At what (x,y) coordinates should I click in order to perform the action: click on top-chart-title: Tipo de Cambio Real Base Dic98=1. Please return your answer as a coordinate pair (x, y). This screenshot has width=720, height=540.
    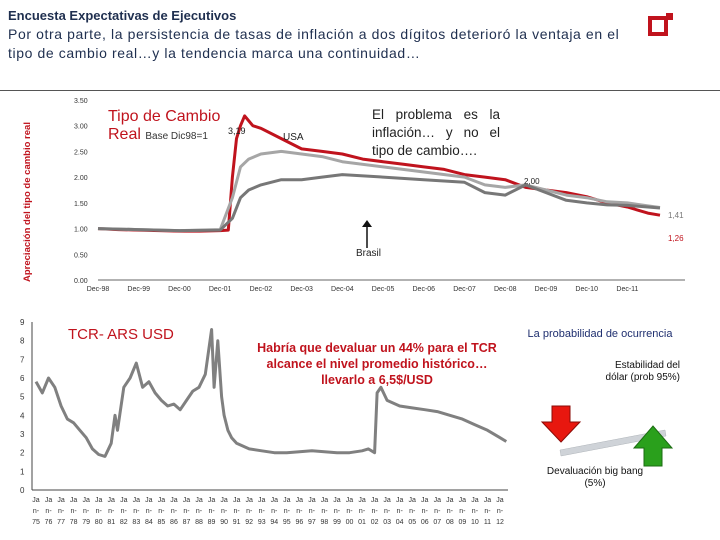
    Looking at the image, I should click on (164, 126).